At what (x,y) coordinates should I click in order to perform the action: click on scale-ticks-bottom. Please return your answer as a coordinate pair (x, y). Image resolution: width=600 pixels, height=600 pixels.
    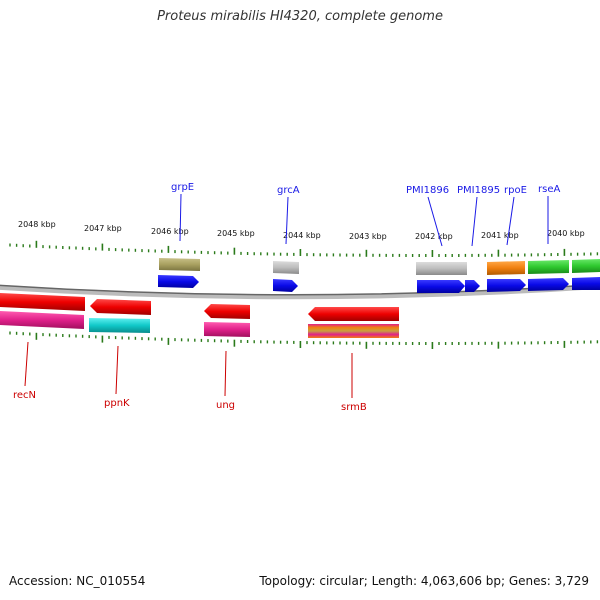
    Looking at the image, I should click on (304, 340).